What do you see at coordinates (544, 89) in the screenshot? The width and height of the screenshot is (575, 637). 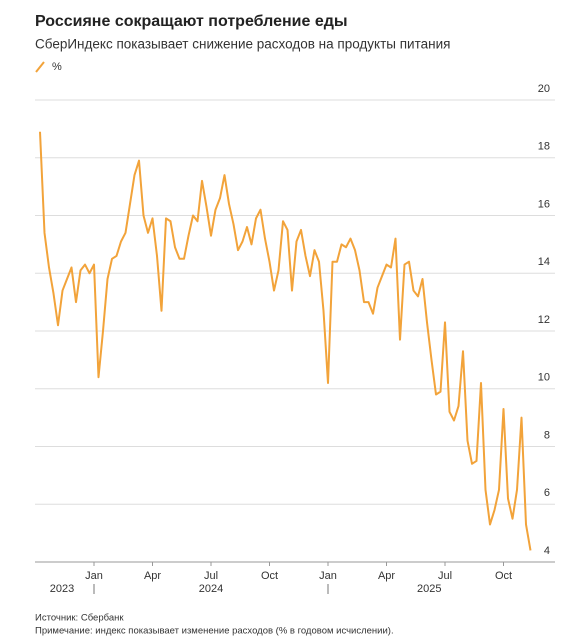 I see `y-tick-label: 20` at bounding box center [544, 89].